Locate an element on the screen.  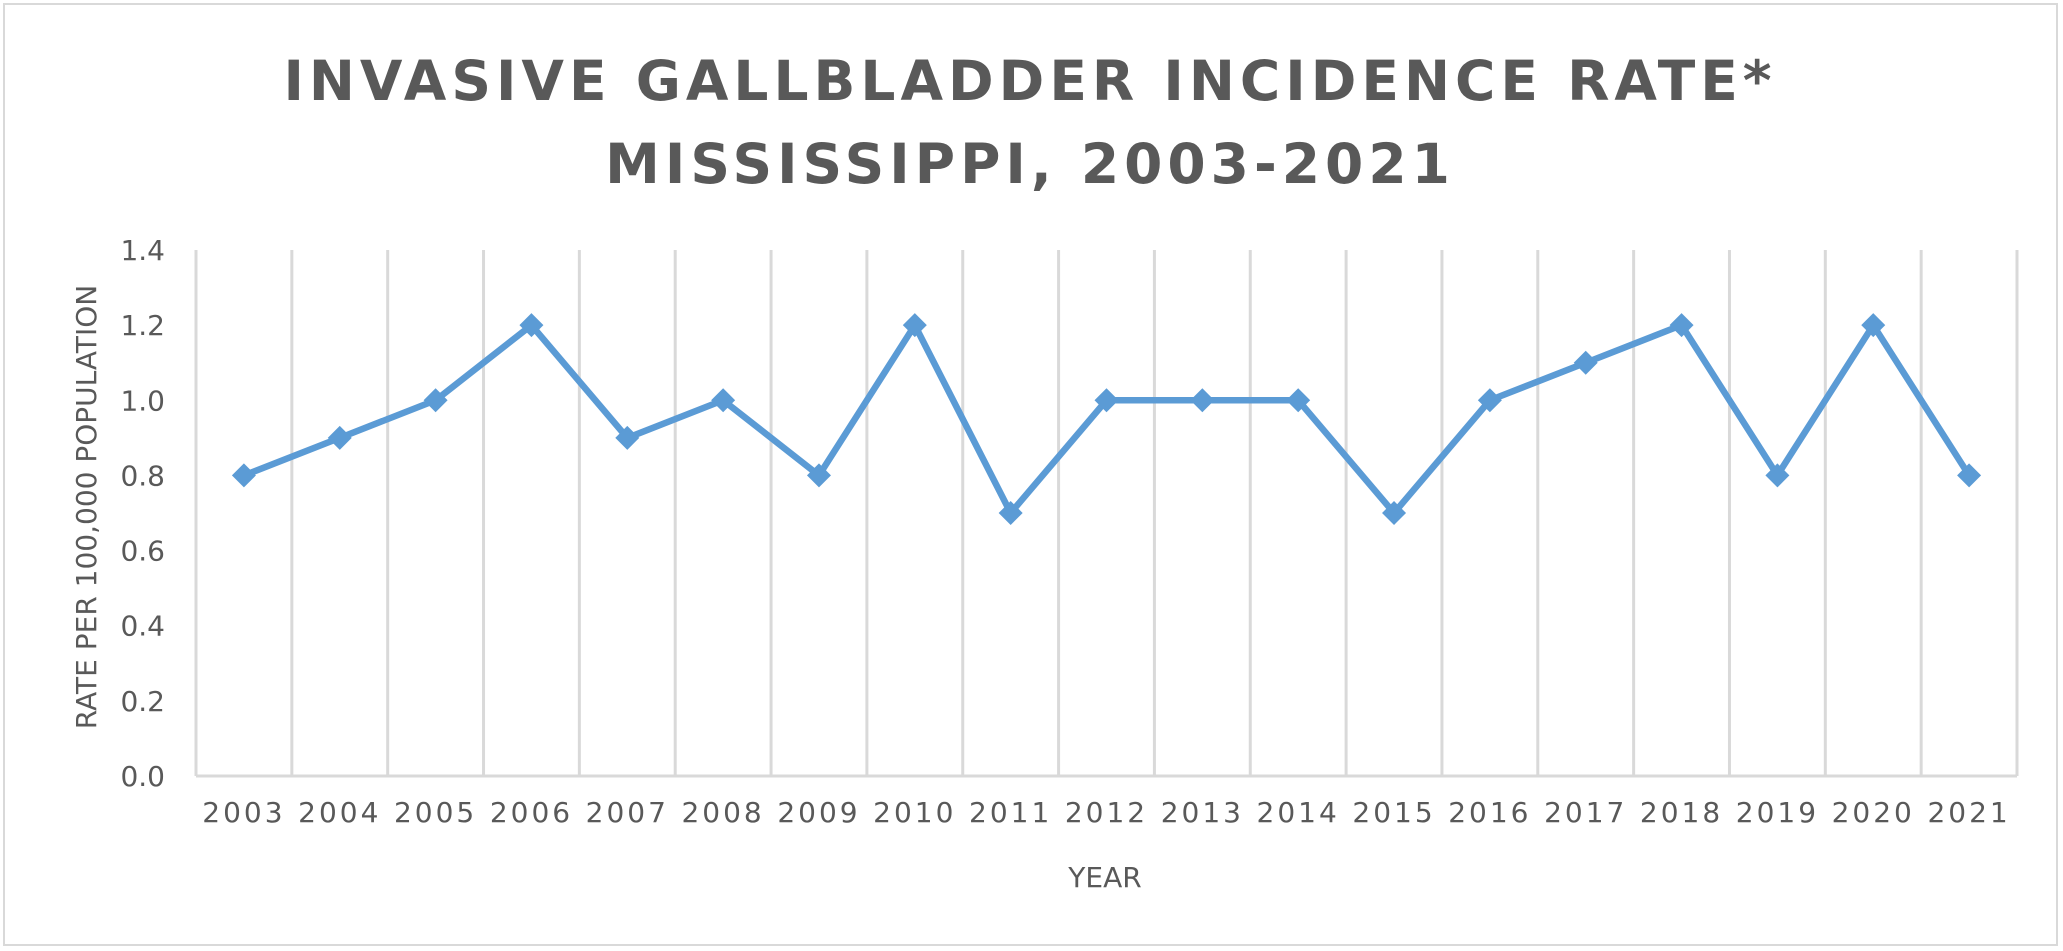
y-tick-label: 0.4 is located at coordinates (142, 626).